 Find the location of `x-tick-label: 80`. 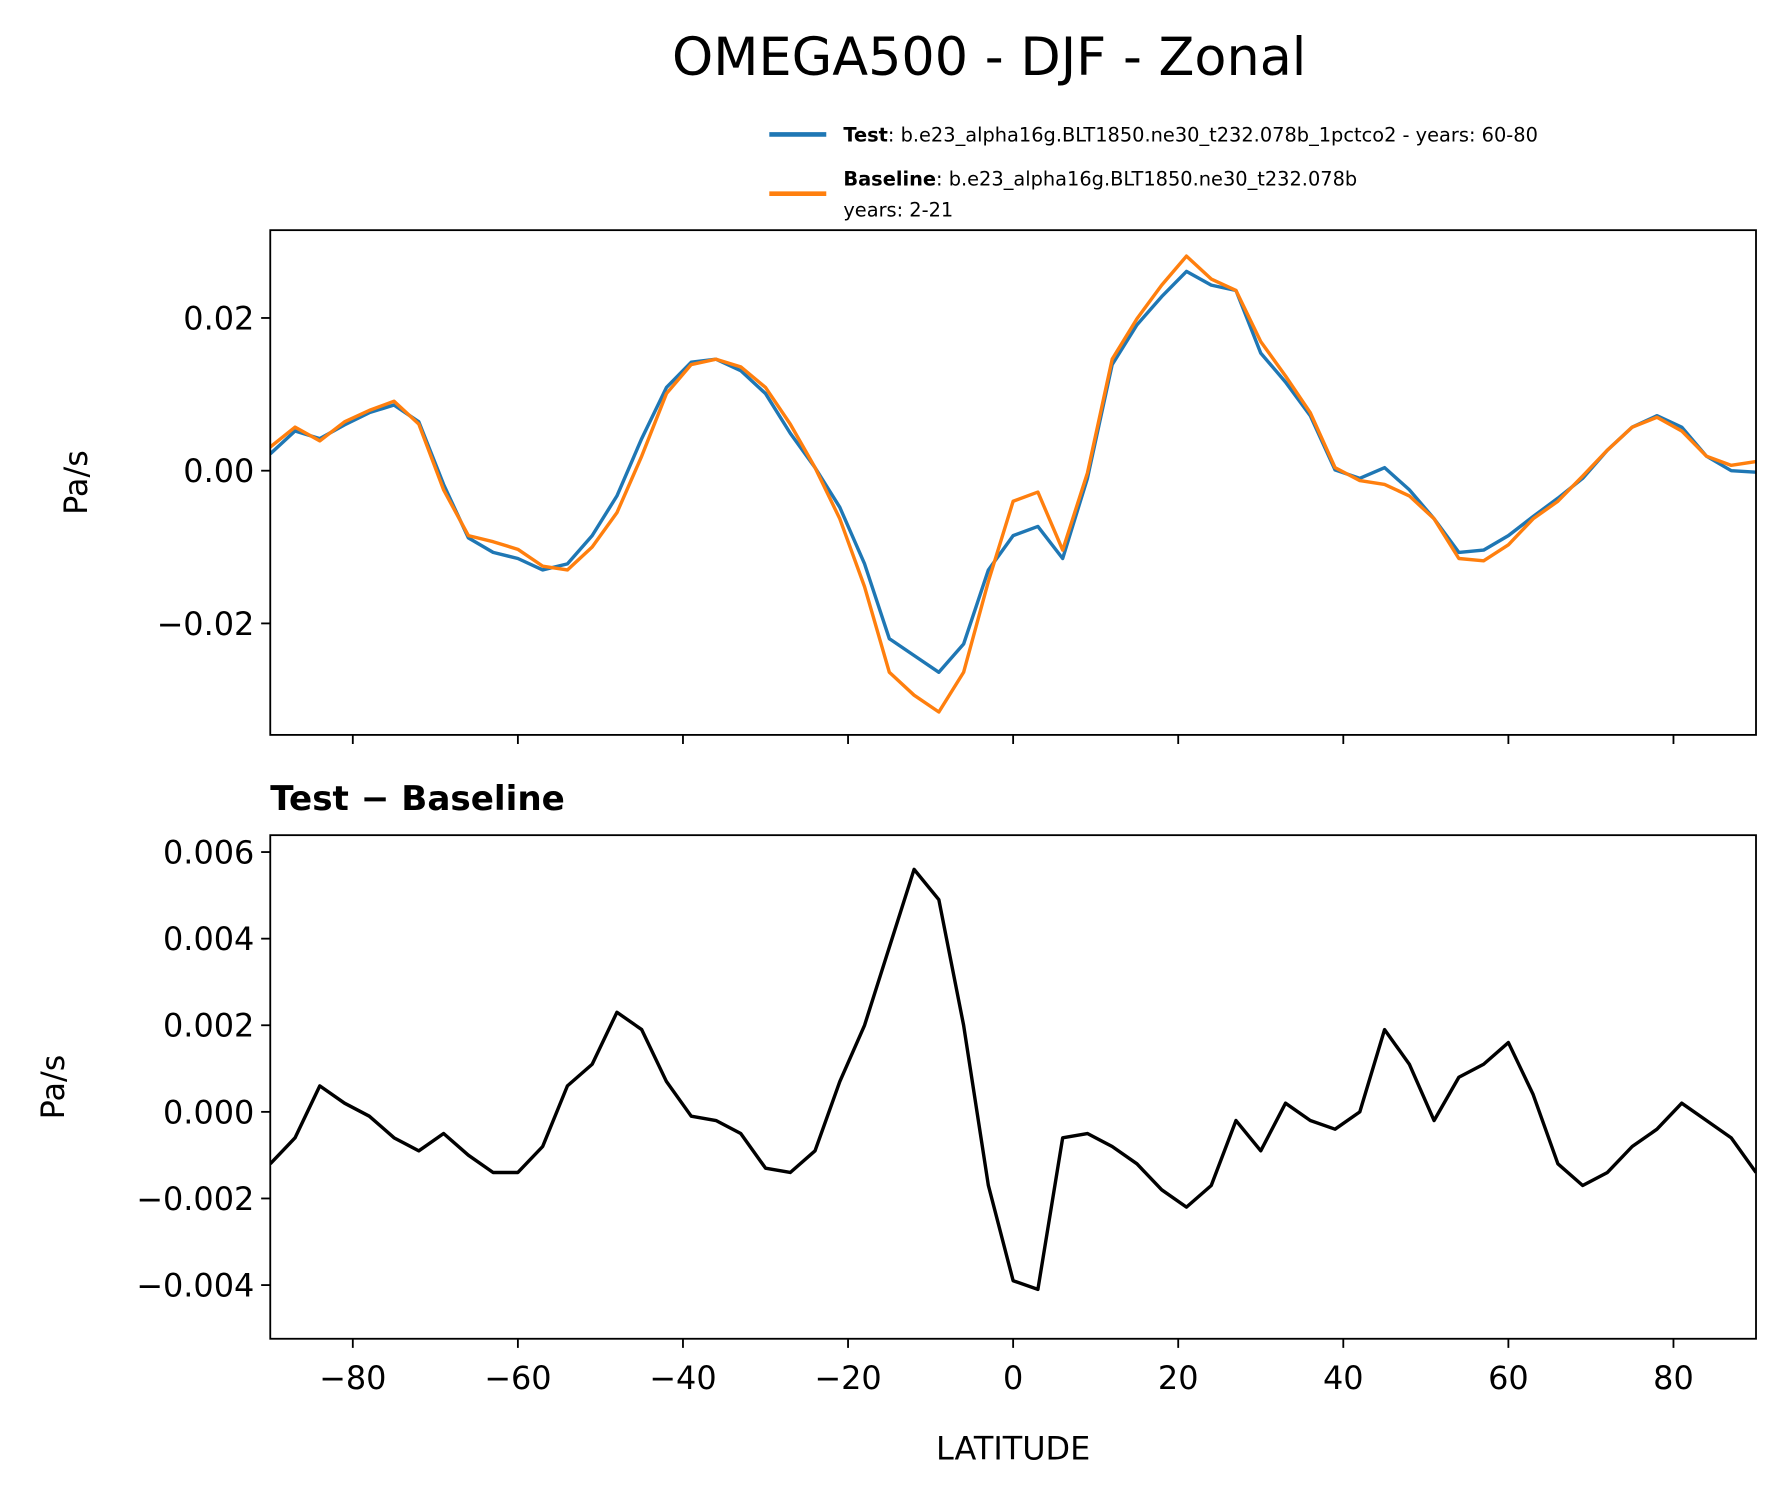

x-tick-label: 80 is located at coordinates (1673, 1378).